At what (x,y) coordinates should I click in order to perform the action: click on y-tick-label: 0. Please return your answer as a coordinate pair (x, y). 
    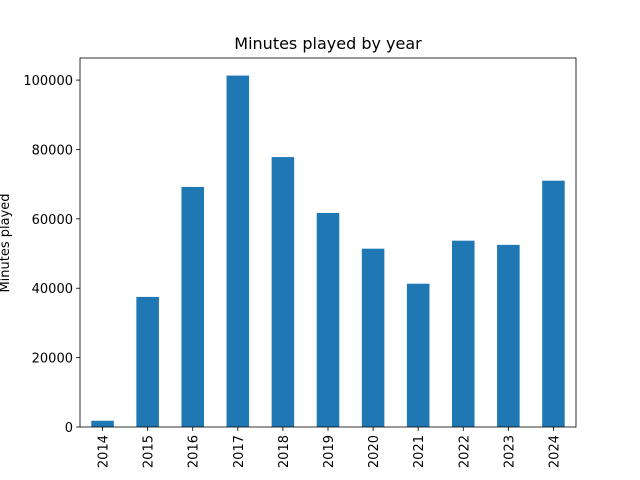
    Looking at the image, I should click on (69, 428).